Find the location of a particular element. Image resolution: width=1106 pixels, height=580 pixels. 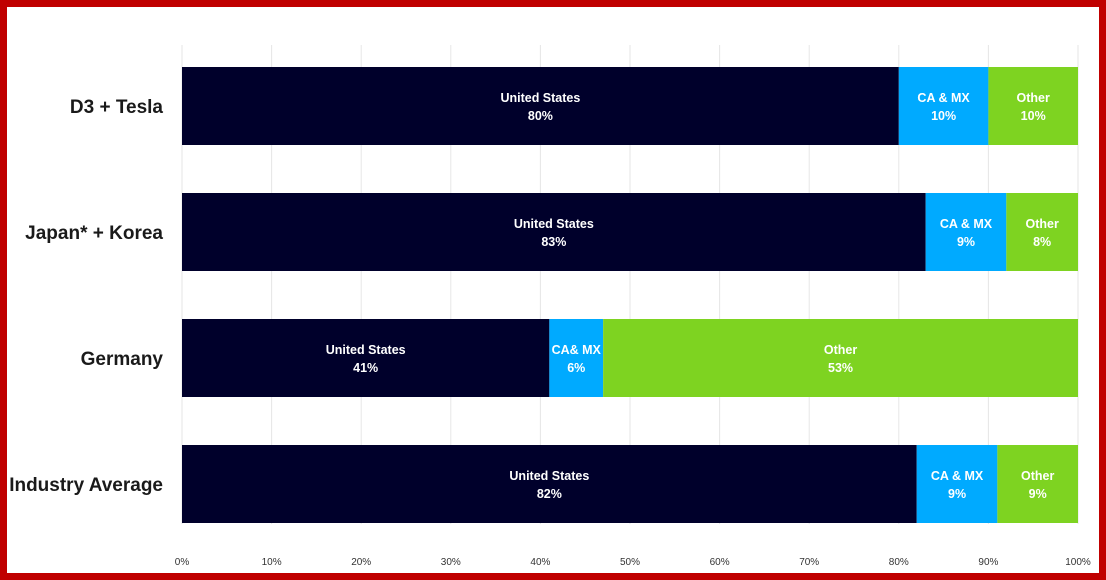

x-tick-label: 10% is located at coordinates (272, 562).